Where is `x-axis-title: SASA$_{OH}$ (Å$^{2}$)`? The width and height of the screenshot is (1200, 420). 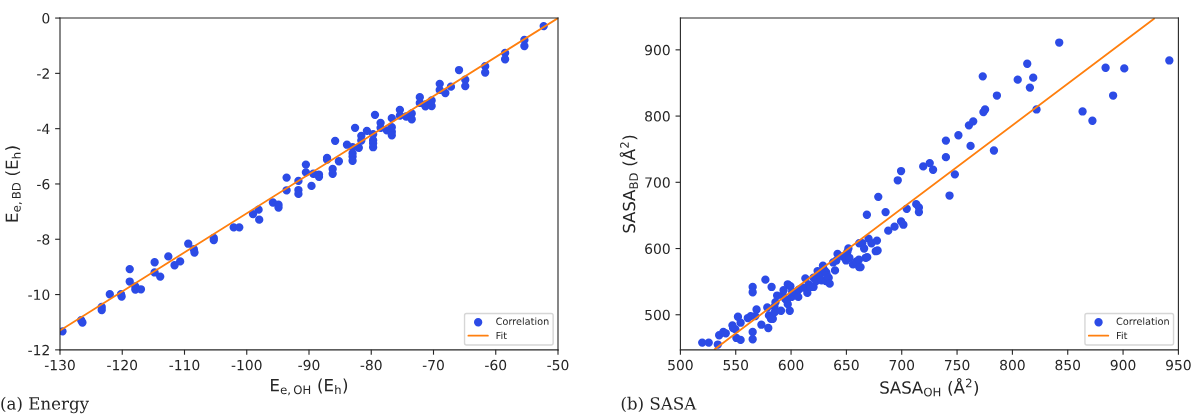
x-axis-title: SASA$_{OH}$ (Å$^{2}$) is located at coordinates (929, 387).